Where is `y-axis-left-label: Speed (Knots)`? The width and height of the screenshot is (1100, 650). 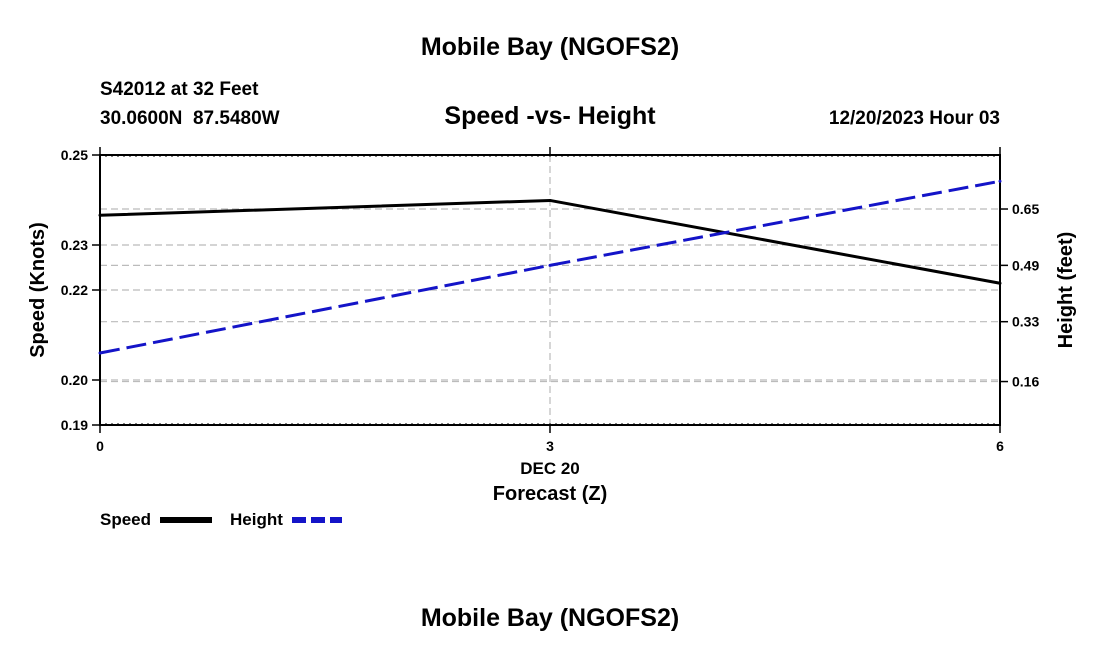 y-axis-left-label: Speed (Knots) is located at coordinates (38, 290).